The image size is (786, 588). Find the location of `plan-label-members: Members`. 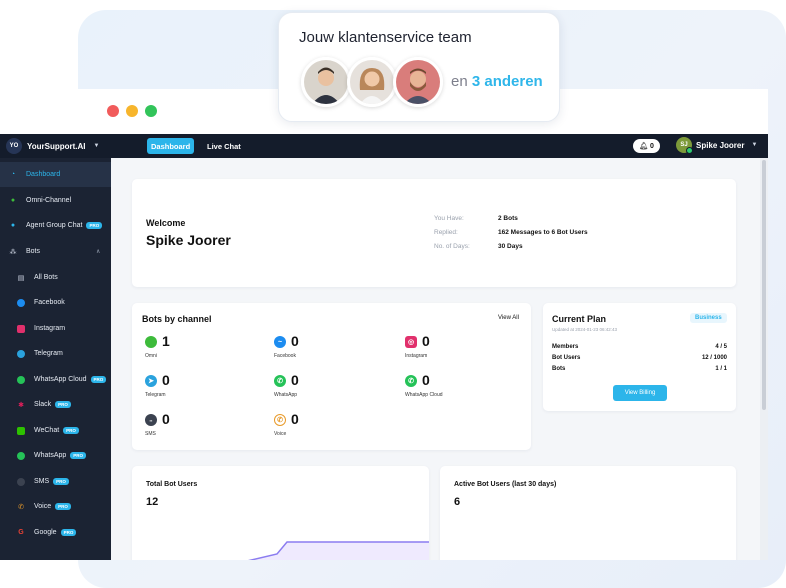

plan-label-members: Members is located at coordinates (565, 347).